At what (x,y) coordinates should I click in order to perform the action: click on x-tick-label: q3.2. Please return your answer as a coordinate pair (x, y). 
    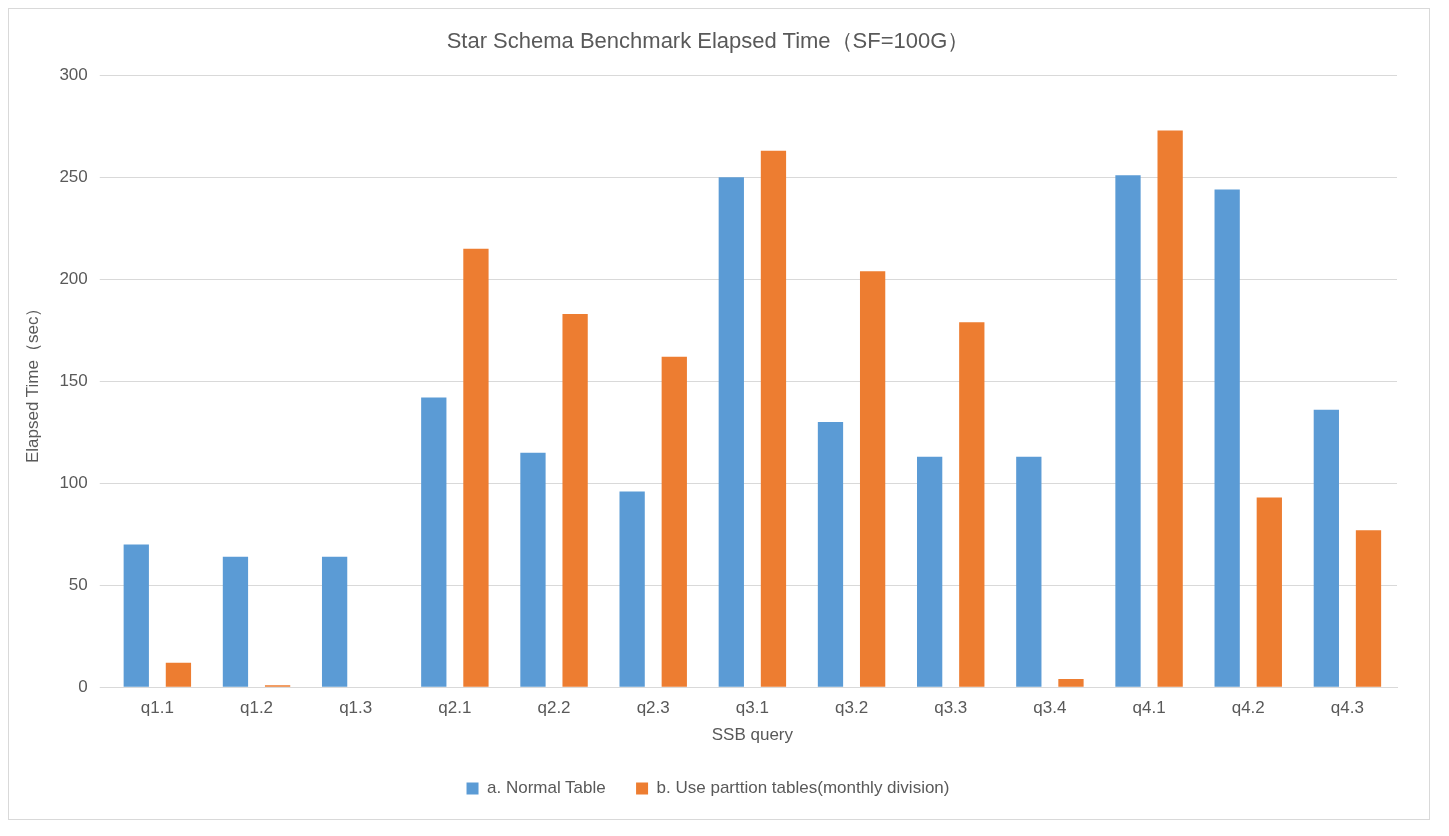
    Looking at the image, I should click on (852, 708).